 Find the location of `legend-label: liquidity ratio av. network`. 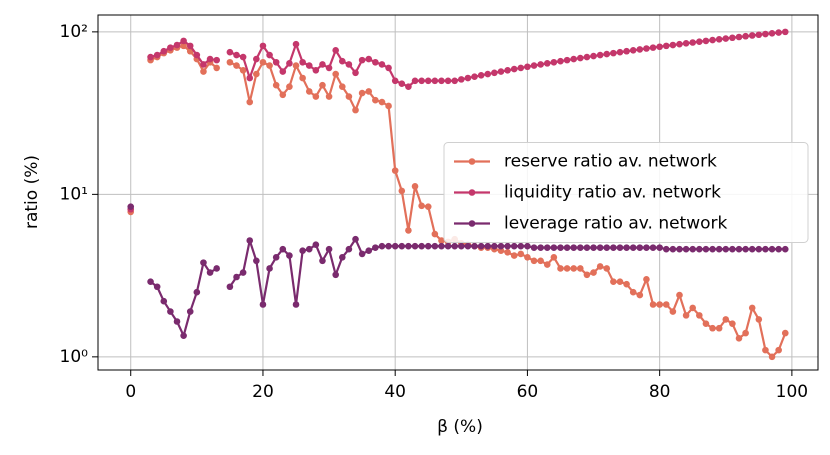

legend-label: liquidity ratio av. network is located at coordinates (612, 193).